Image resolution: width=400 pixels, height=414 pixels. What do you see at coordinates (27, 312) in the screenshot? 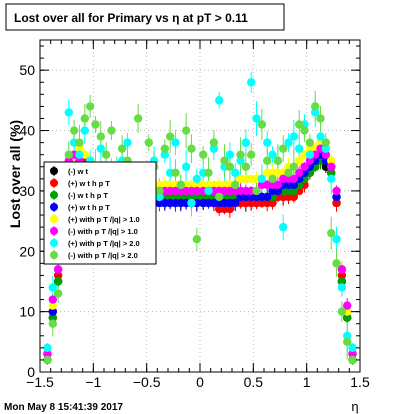
I see `y-tick-label: 10` at bounding box center [27, 312].